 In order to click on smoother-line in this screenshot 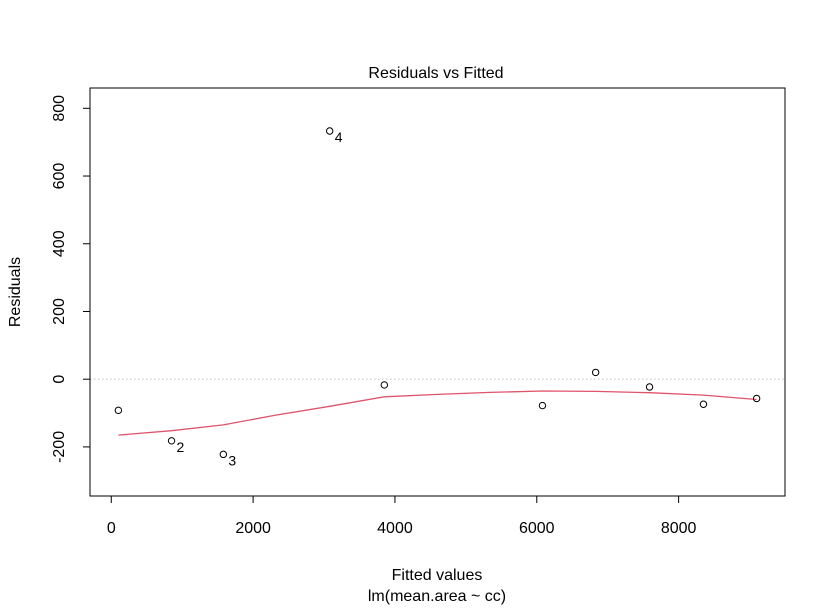, I will do `click(437, 413)`.